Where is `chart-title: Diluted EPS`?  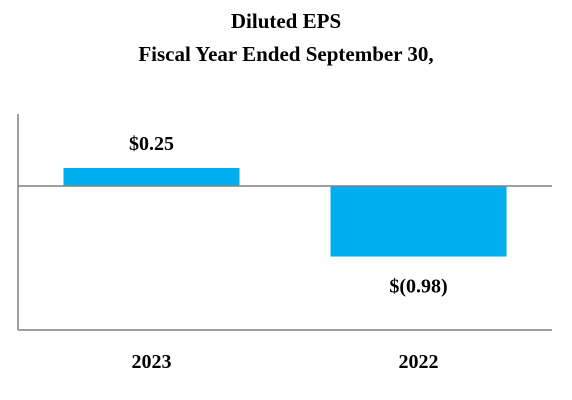 chart-title: Diluted EPS is located at coordinates (286, 21).